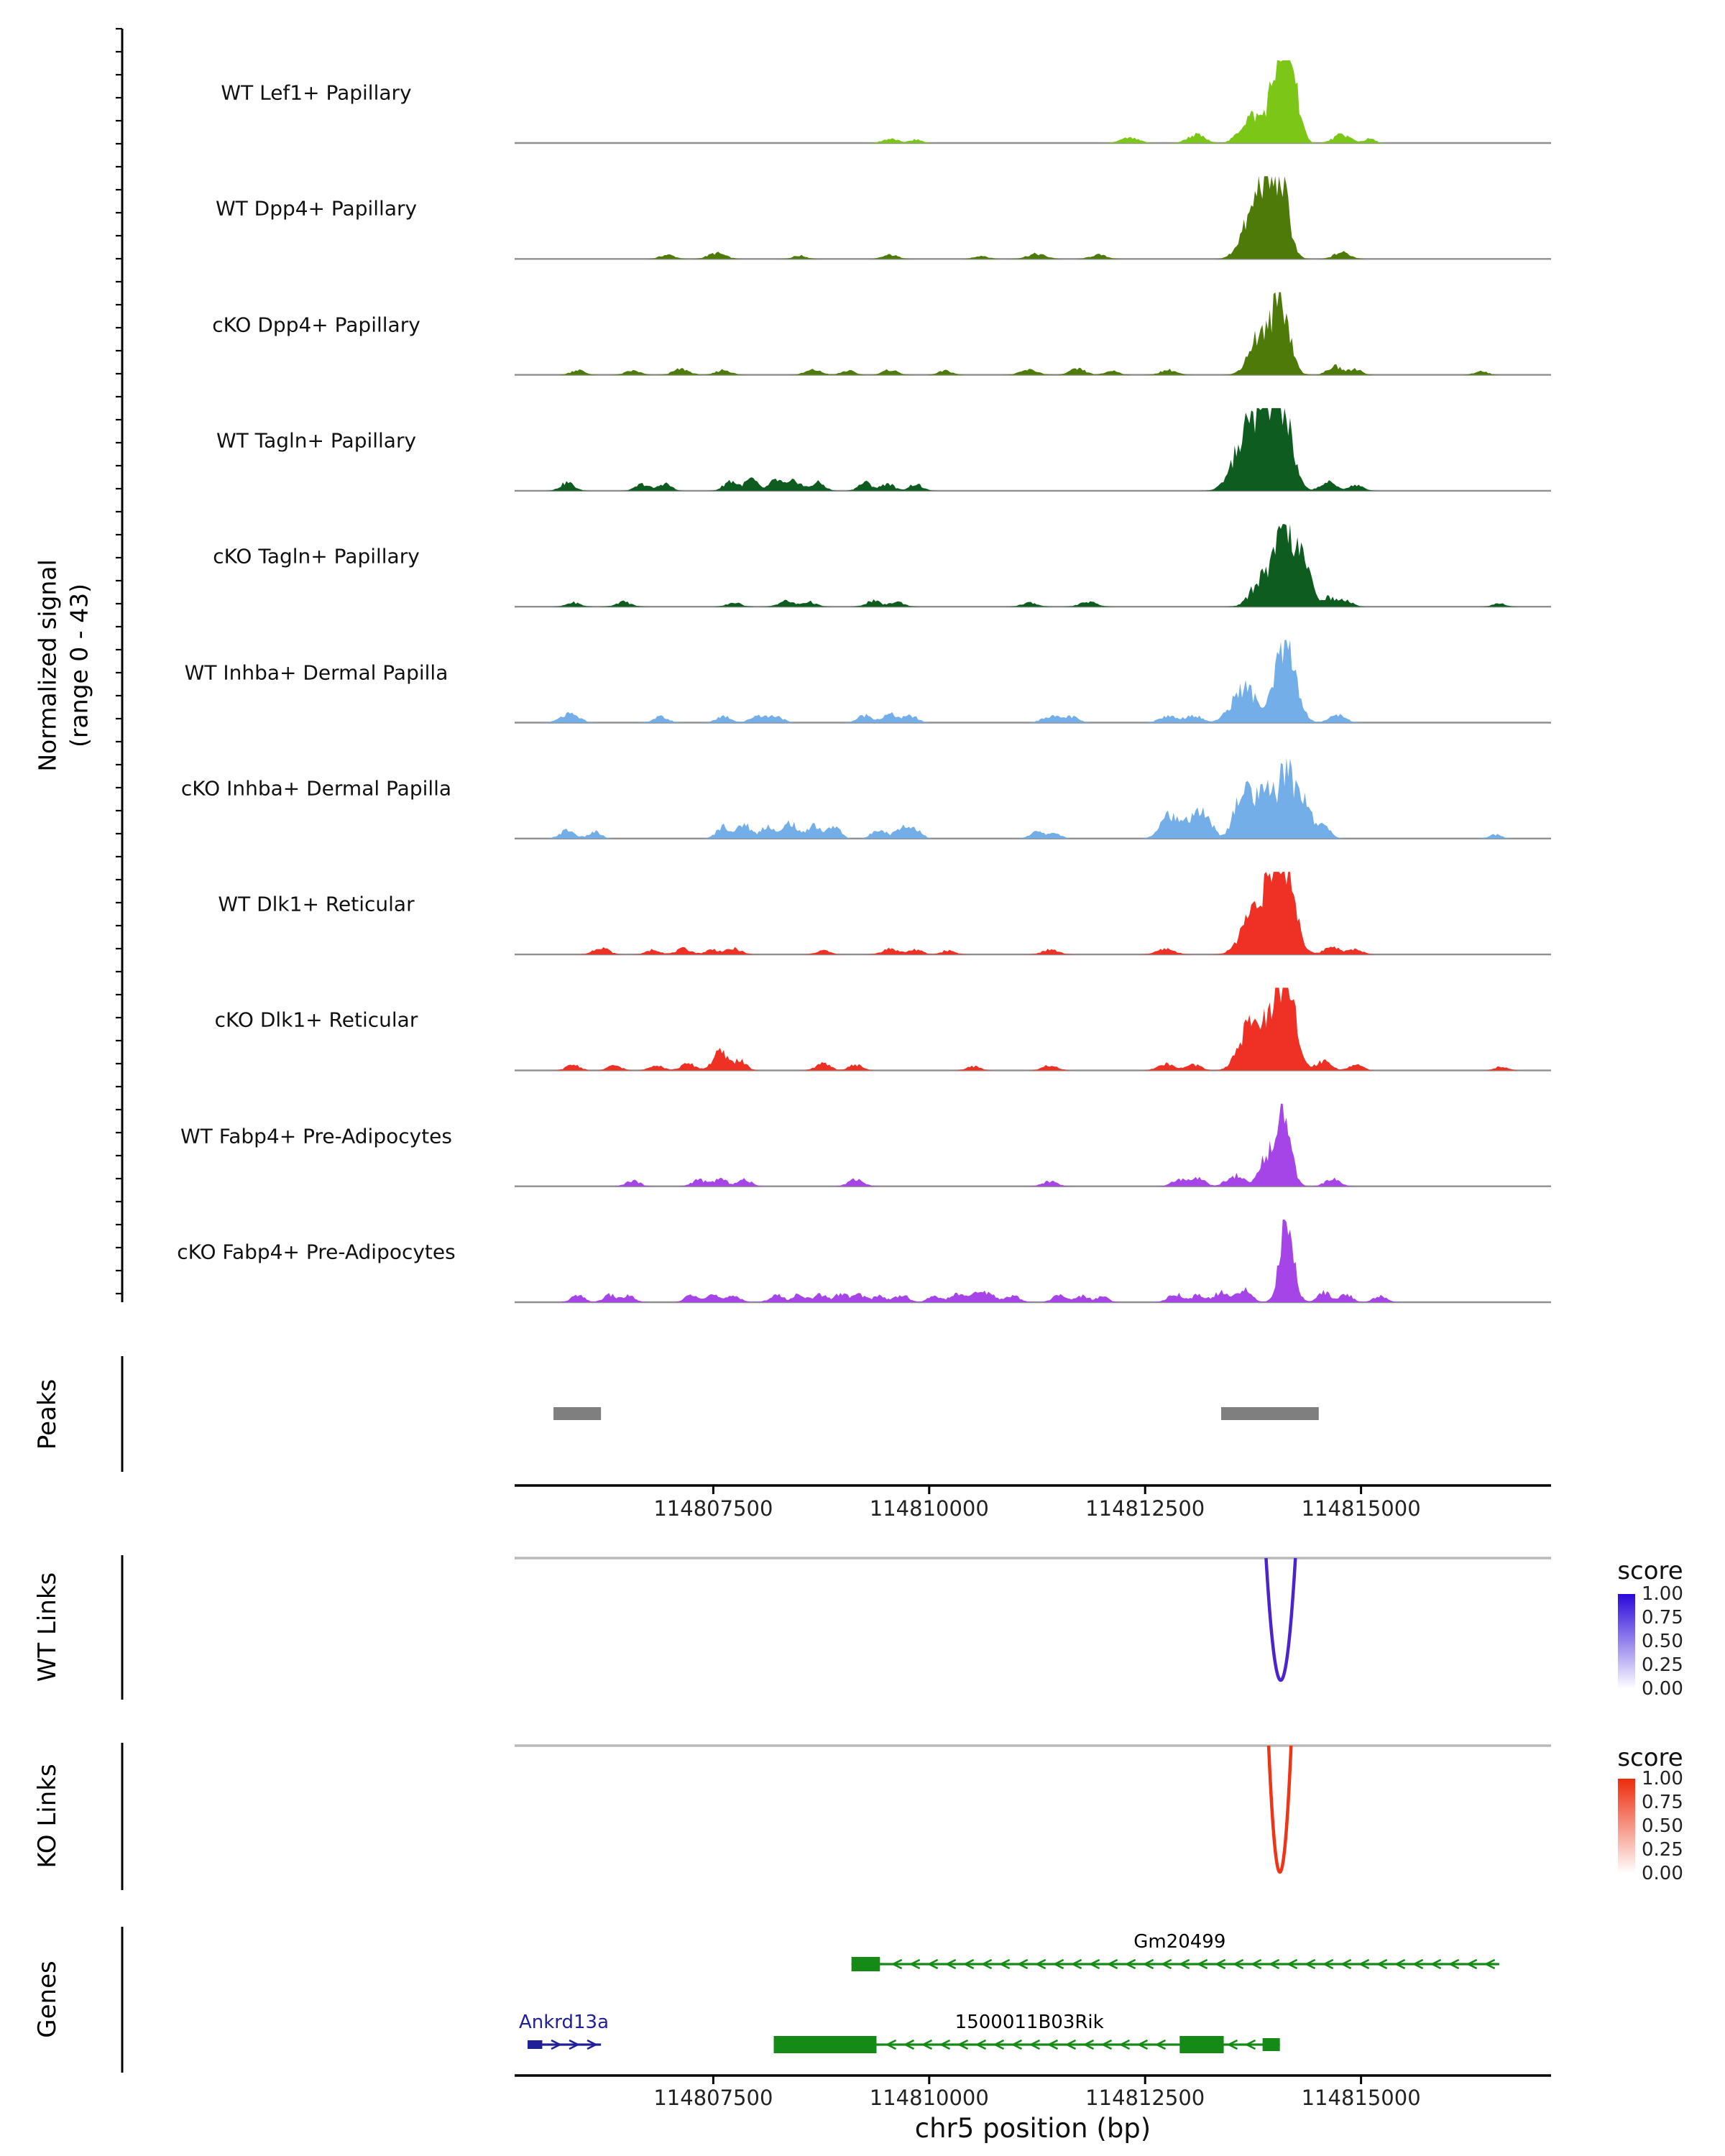 The height and width of the screenshot is (2156, 1725). I want to click on track-label: WT Dlk1+ Reticular, so click(316, 904).